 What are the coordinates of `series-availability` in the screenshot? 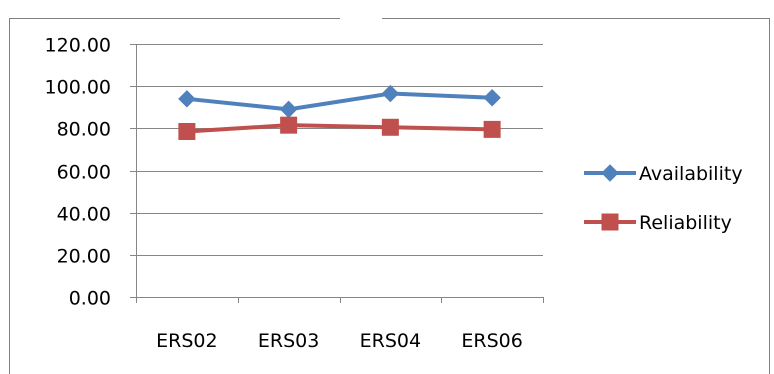 It's located at (339, 101).